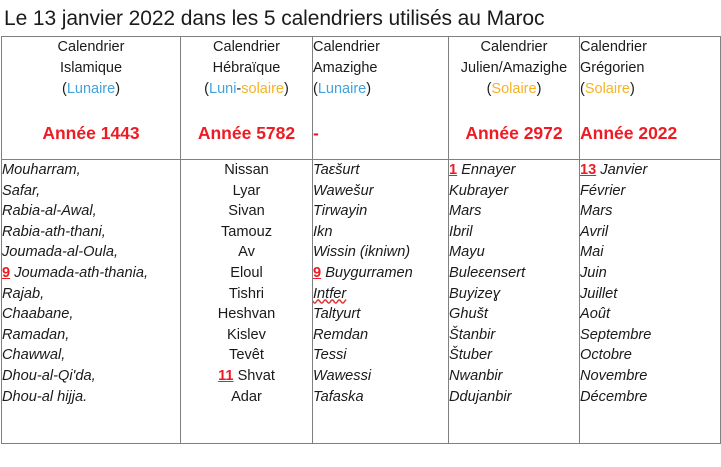 This screenshot has width=721, height=467. I want to click on month-name: Eloul, so click(246, 272).